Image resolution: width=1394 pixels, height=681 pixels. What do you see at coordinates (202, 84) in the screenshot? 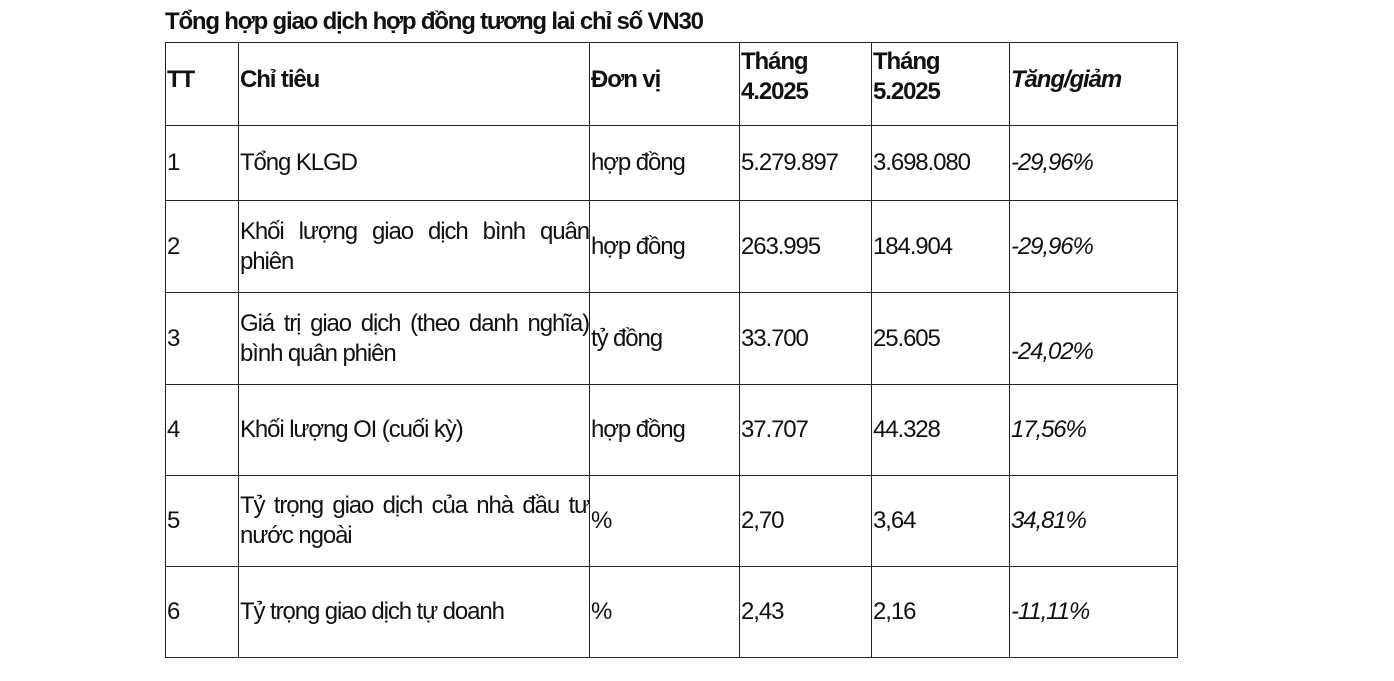
I see `header-tt: TT` at bounding box center [202, 84].